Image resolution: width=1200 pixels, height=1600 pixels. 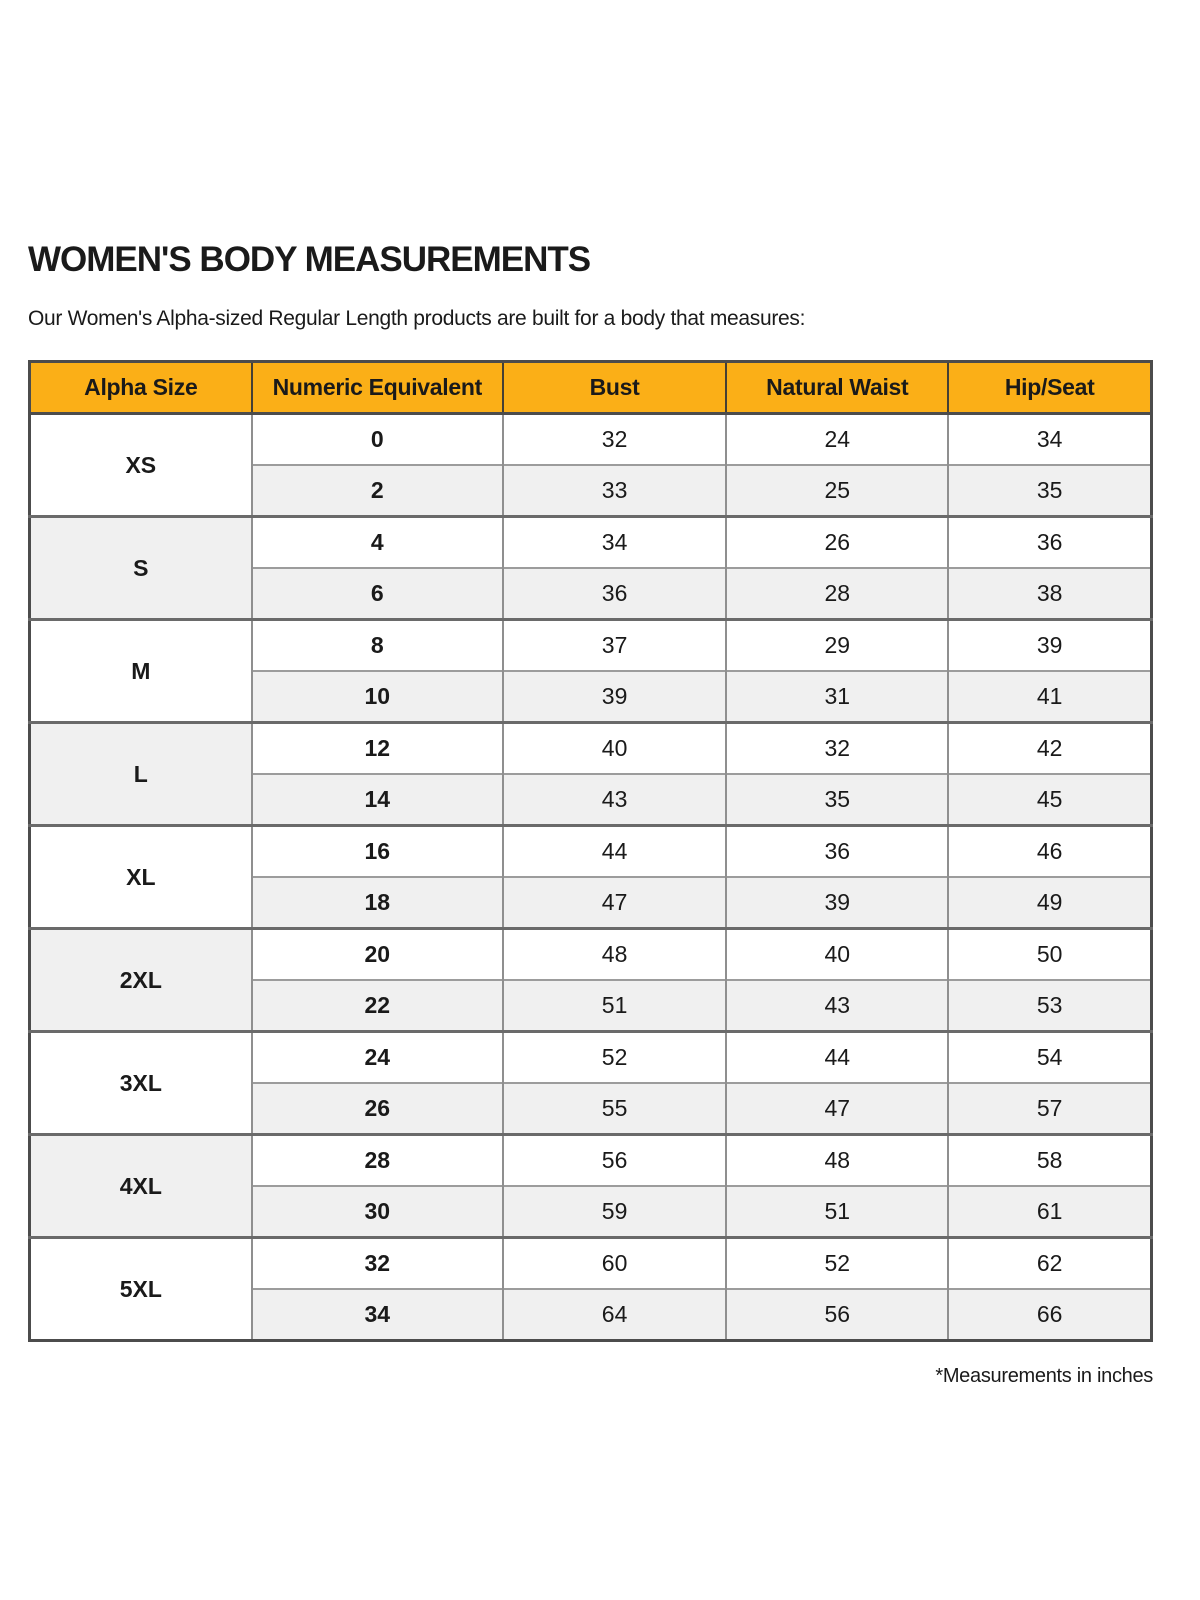 What do you see at coordinates (376, 1108) in the screenshot?
I see `numeric-equivalent-cell: 26` at bounding box center [376, 1108].